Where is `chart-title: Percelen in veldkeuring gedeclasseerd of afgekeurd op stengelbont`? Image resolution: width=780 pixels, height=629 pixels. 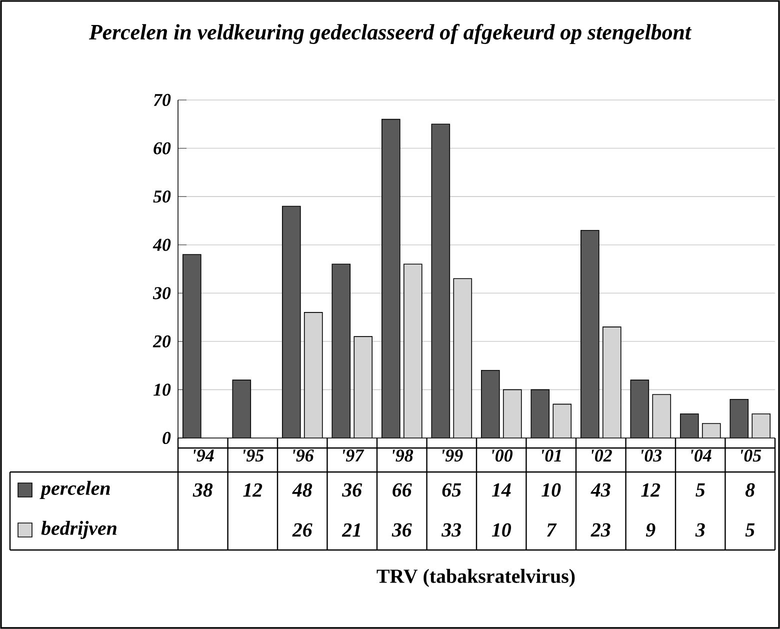 chart-title: Percelen in veldkeuring gedeclasseerd of afgekeurd op stengelbont is located at coordinates (390, 34).